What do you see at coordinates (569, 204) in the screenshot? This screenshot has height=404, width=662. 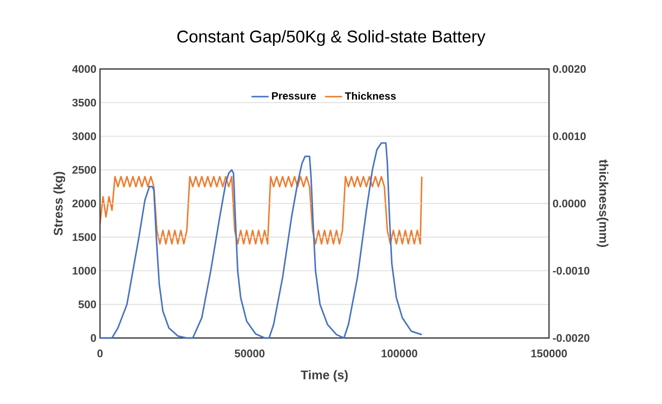 I see `y2-tick-label: 0.0000` at bounding box center [569, 204].